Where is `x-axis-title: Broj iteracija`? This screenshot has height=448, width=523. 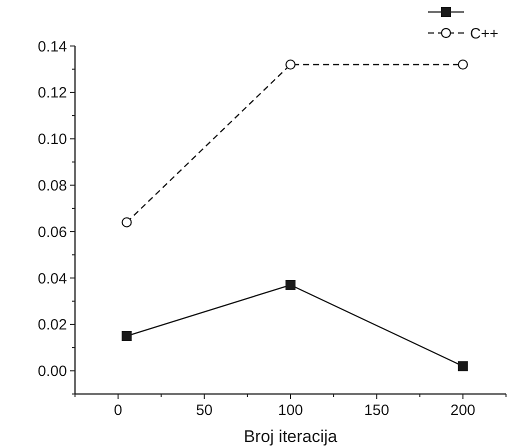
x-axis-title: Broj iteracija is located at coordinates (291, 436).